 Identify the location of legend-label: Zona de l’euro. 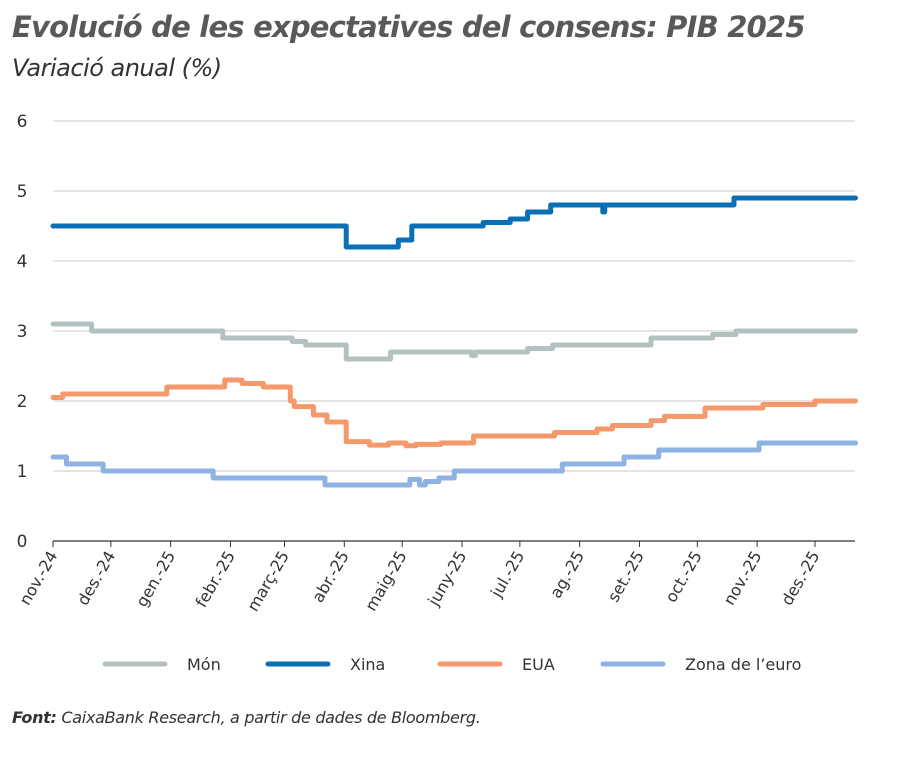
(743, 664).